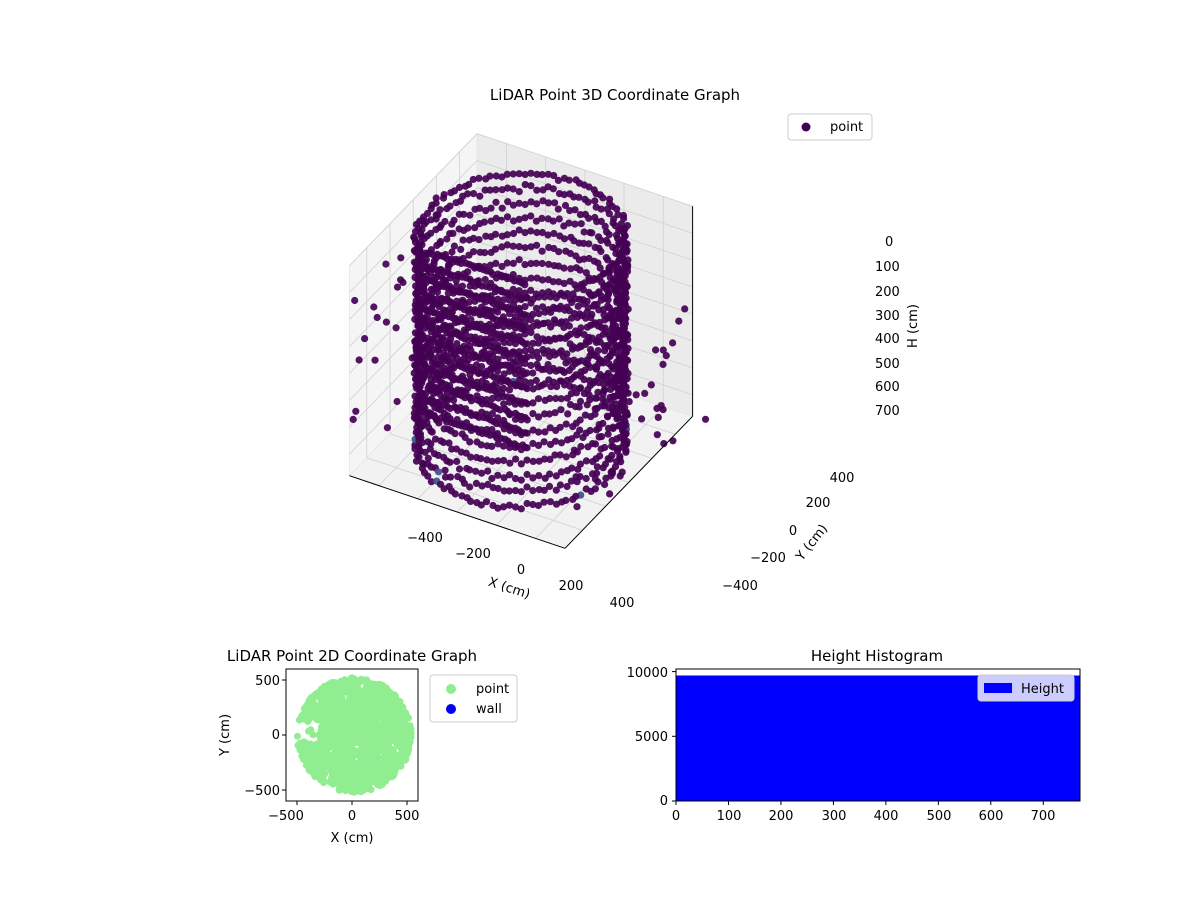 The width and height of the screenshot is (1200, 900). What do you see at coordinates (887, 316) in the screenshot?
I see `z-tick-label: 300` at bounding box center [887, 316].